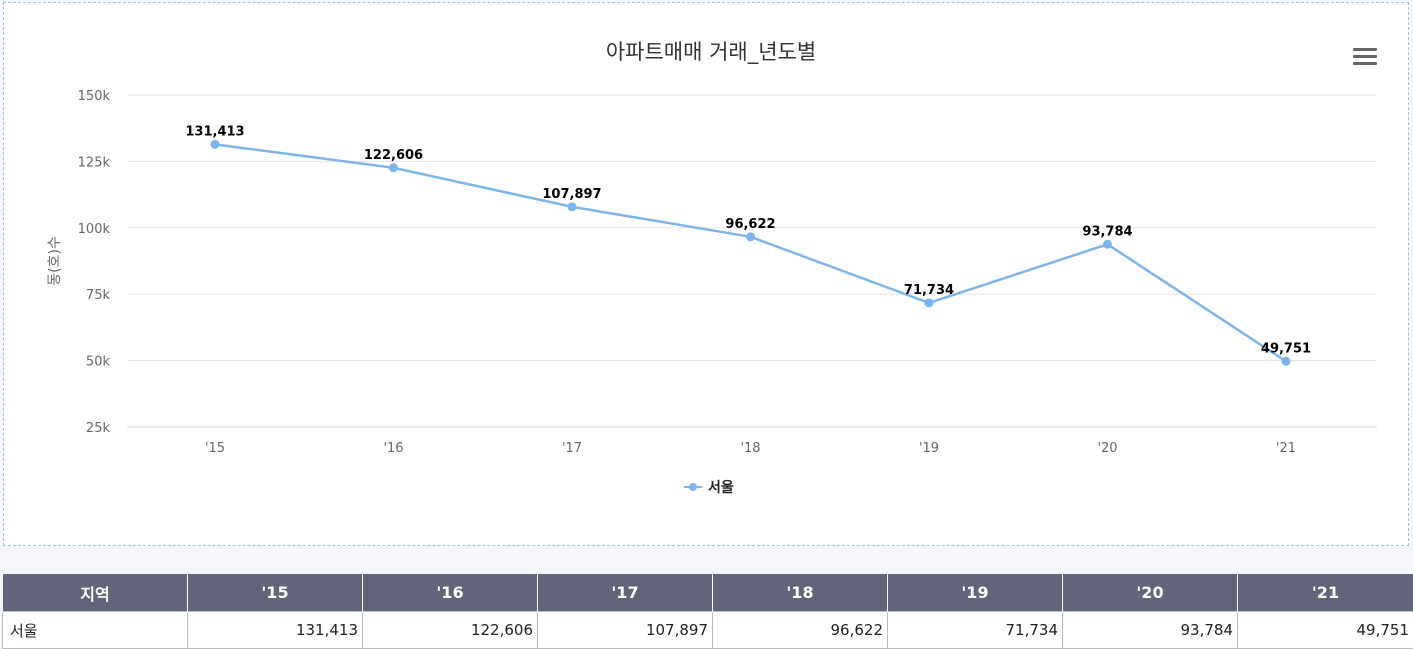  Describe the element at coordinates (571, 194) in the screenshot. I see `data-label: 107,897` at that location.